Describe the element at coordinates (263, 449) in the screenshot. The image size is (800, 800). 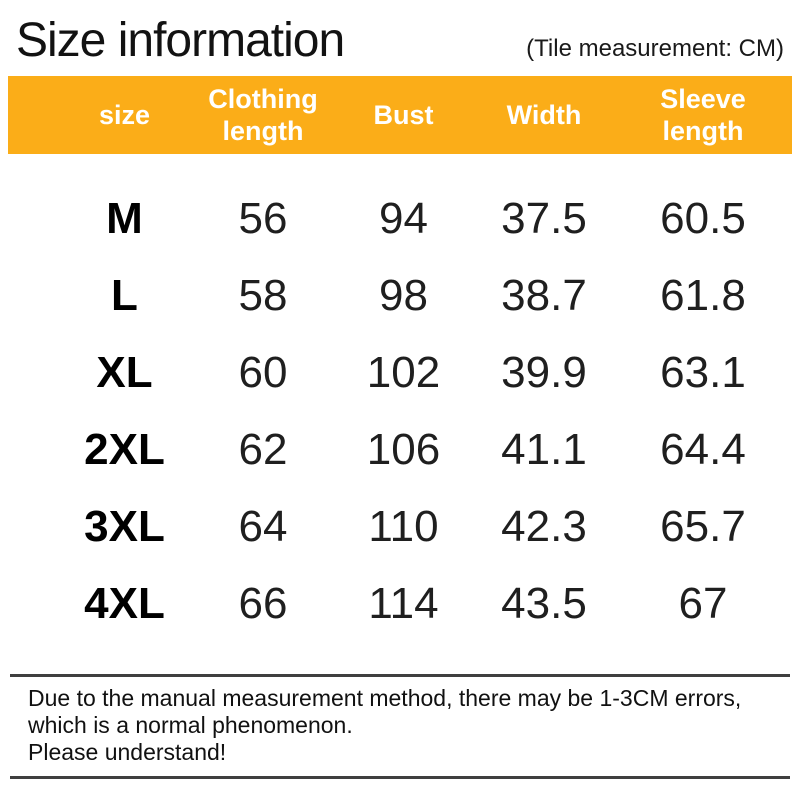
I see `clothing-length-value: 62` at that location.